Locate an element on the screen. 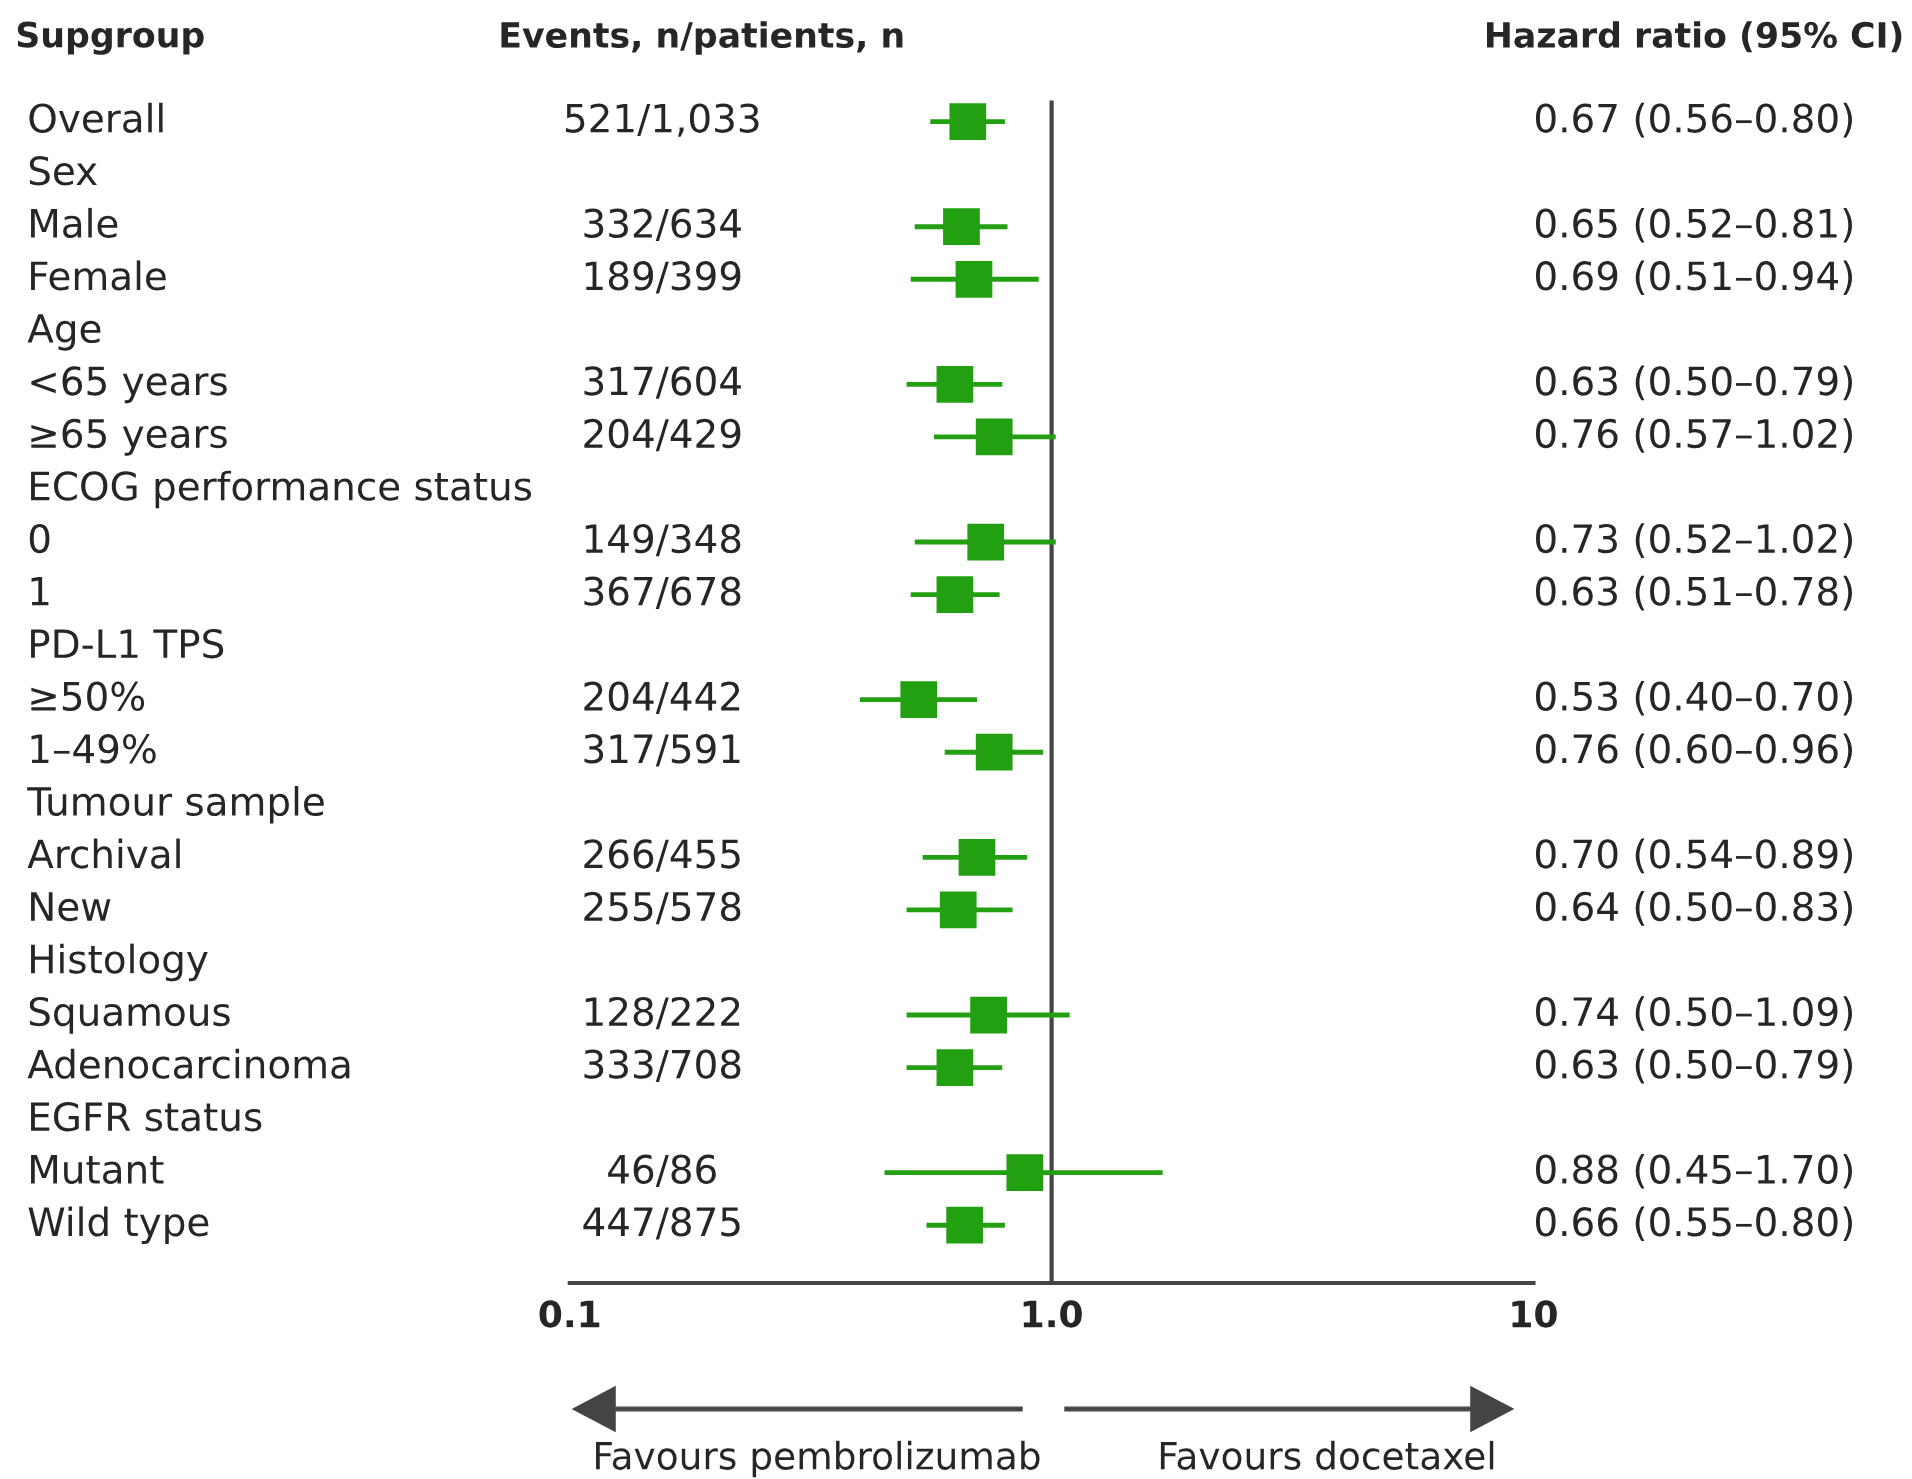  annotation: 521/1,033 is located at coordinates (662, 120).